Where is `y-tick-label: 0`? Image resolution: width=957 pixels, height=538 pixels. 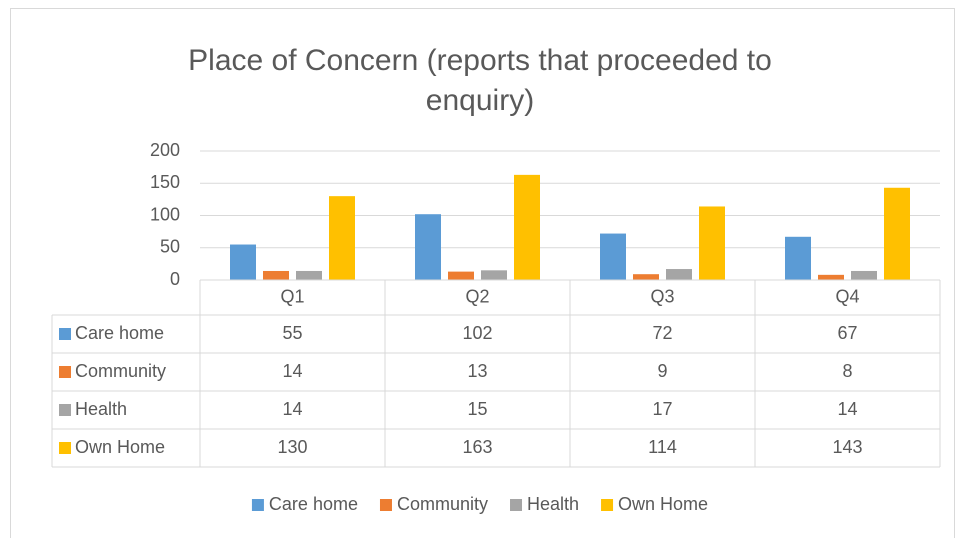
y-tick-label: 0 is located at coordinates (175, 279).